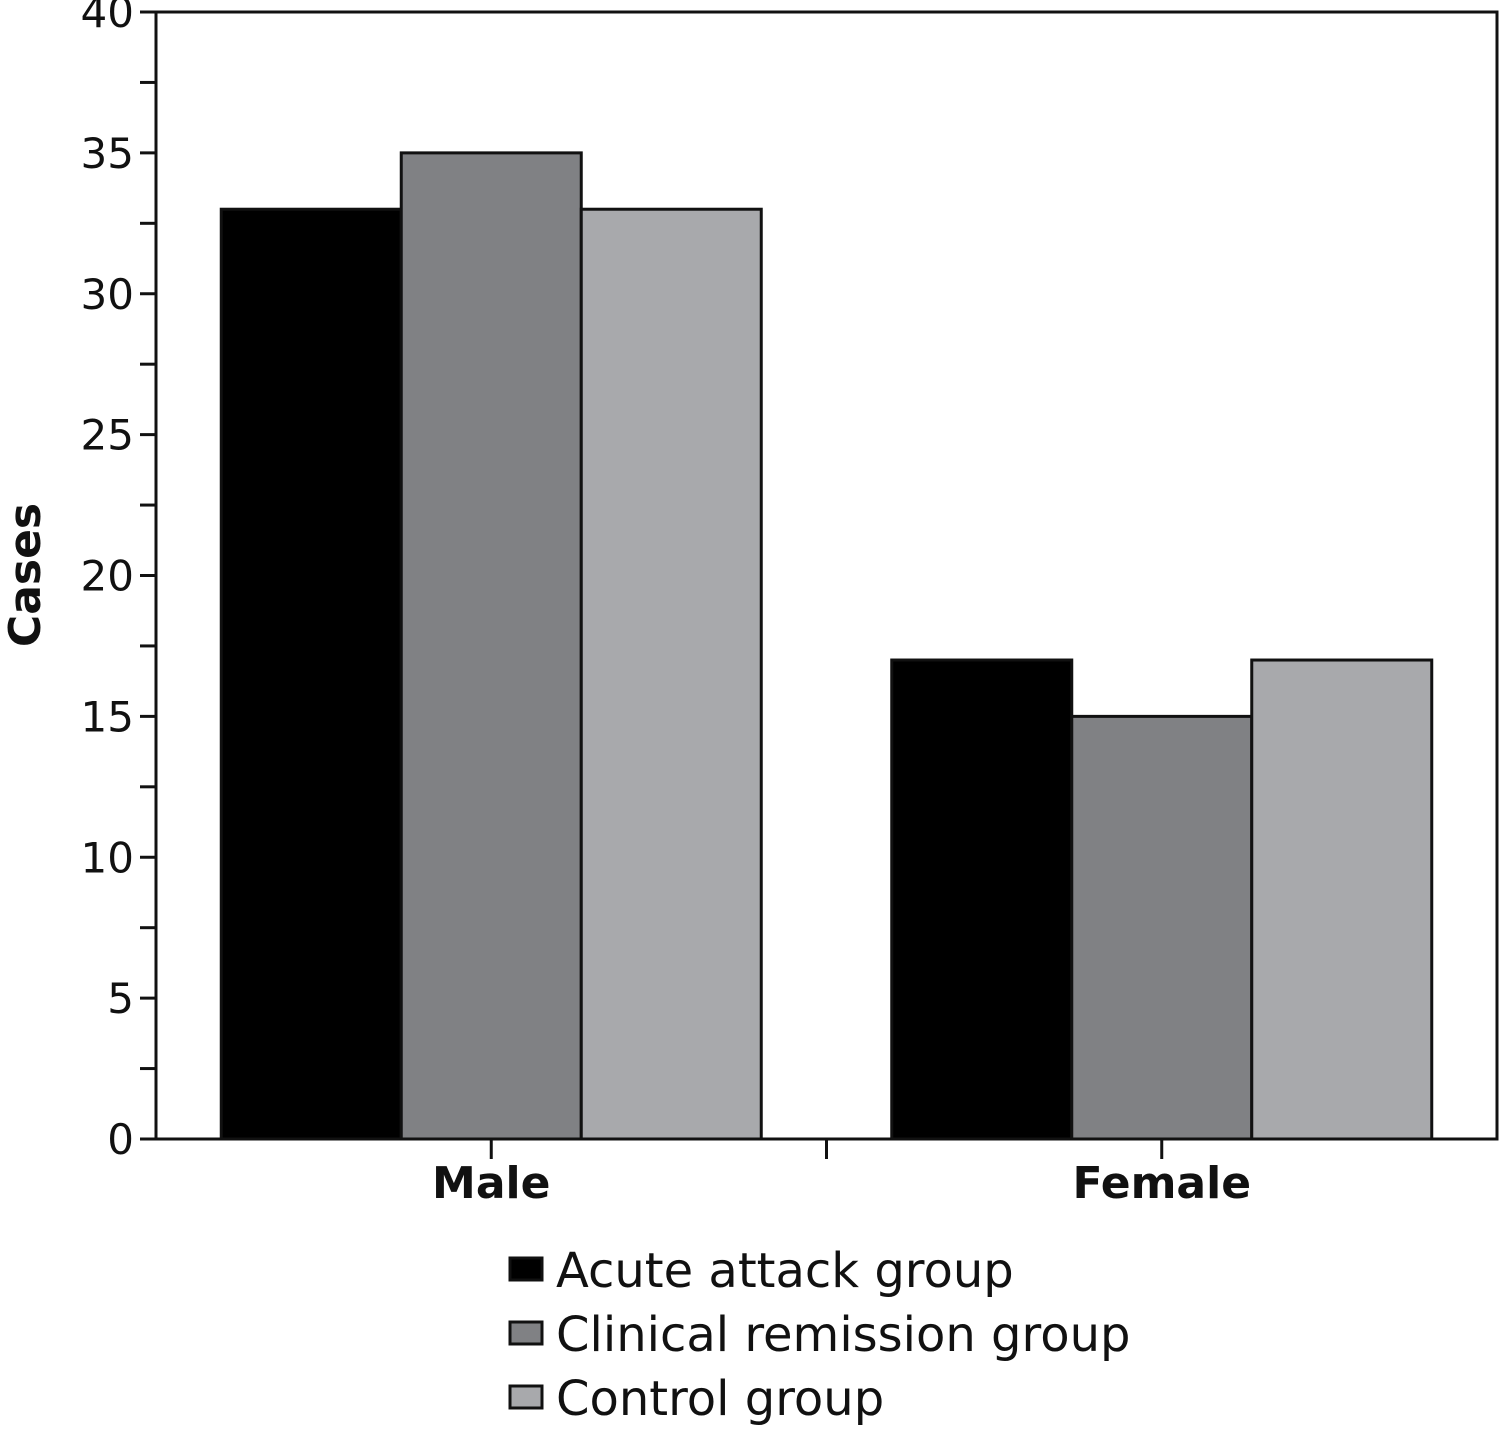 The height and width of the screenshot is (1430, 1501). What do you see at coordinates (120, 998) in the screenshot?
I see `y-tick-label: 5` at bounding box center [120, 998].